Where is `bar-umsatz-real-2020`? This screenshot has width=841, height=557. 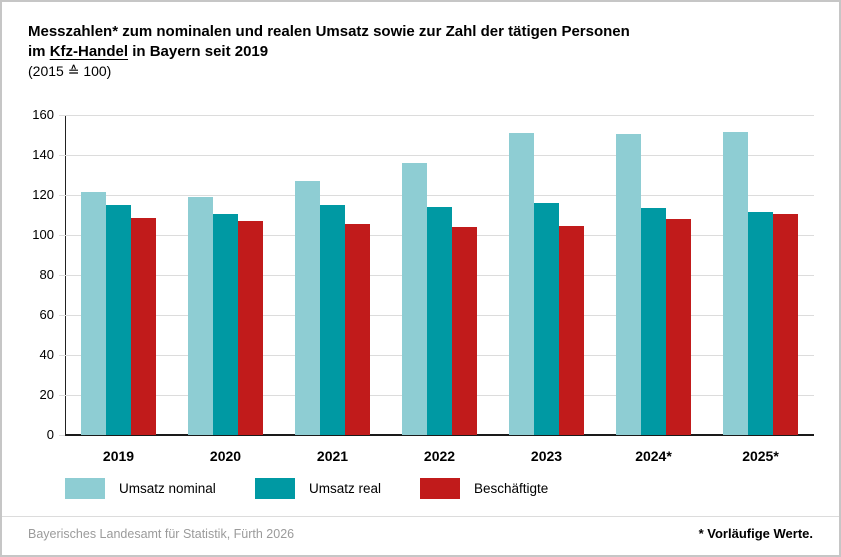 bar-umsatz-real-2020 is located at coordinates (225, 324).